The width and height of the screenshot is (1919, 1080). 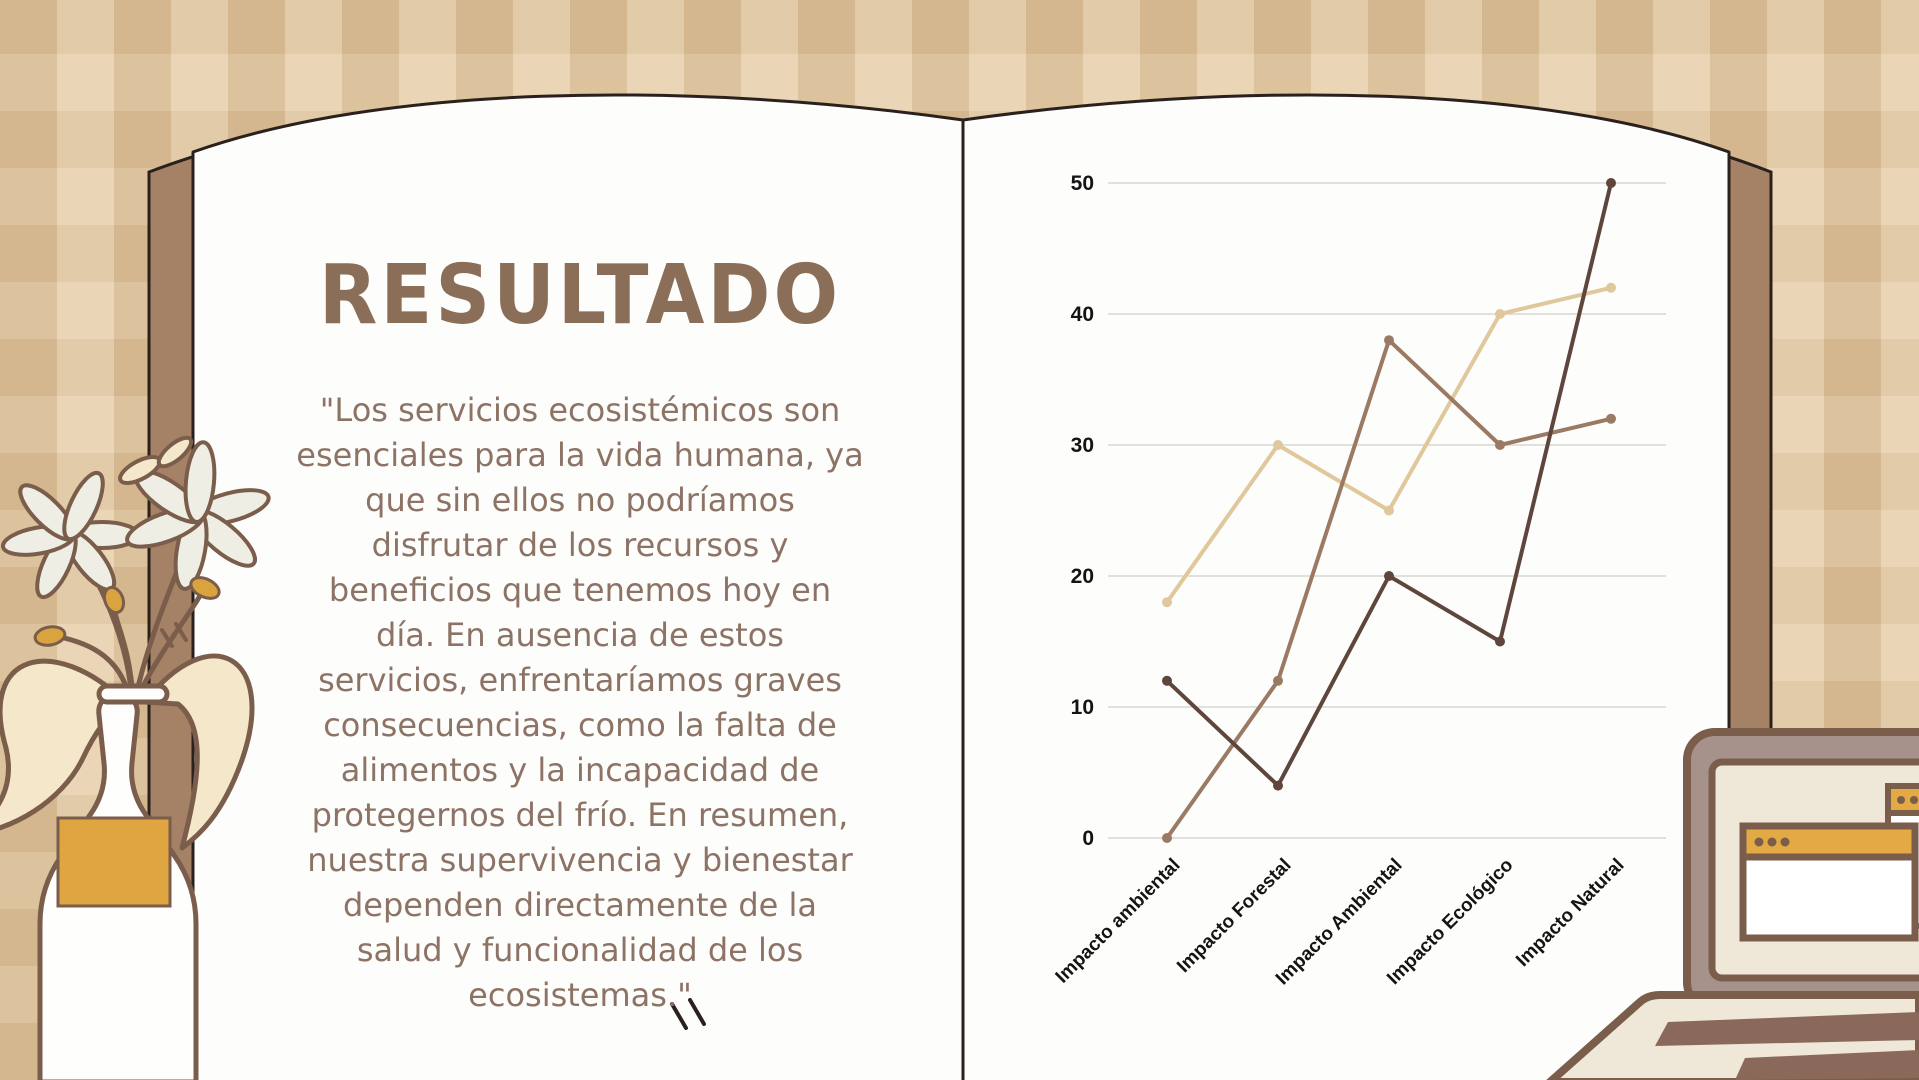 I want to click on y-axis-tick-label: 20, so click(x=1082, y=576).